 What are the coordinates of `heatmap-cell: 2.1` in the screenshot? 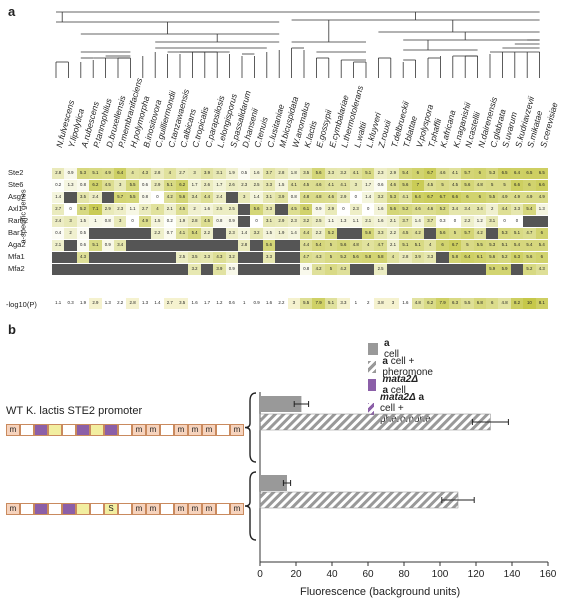 It's located at (393, 221).